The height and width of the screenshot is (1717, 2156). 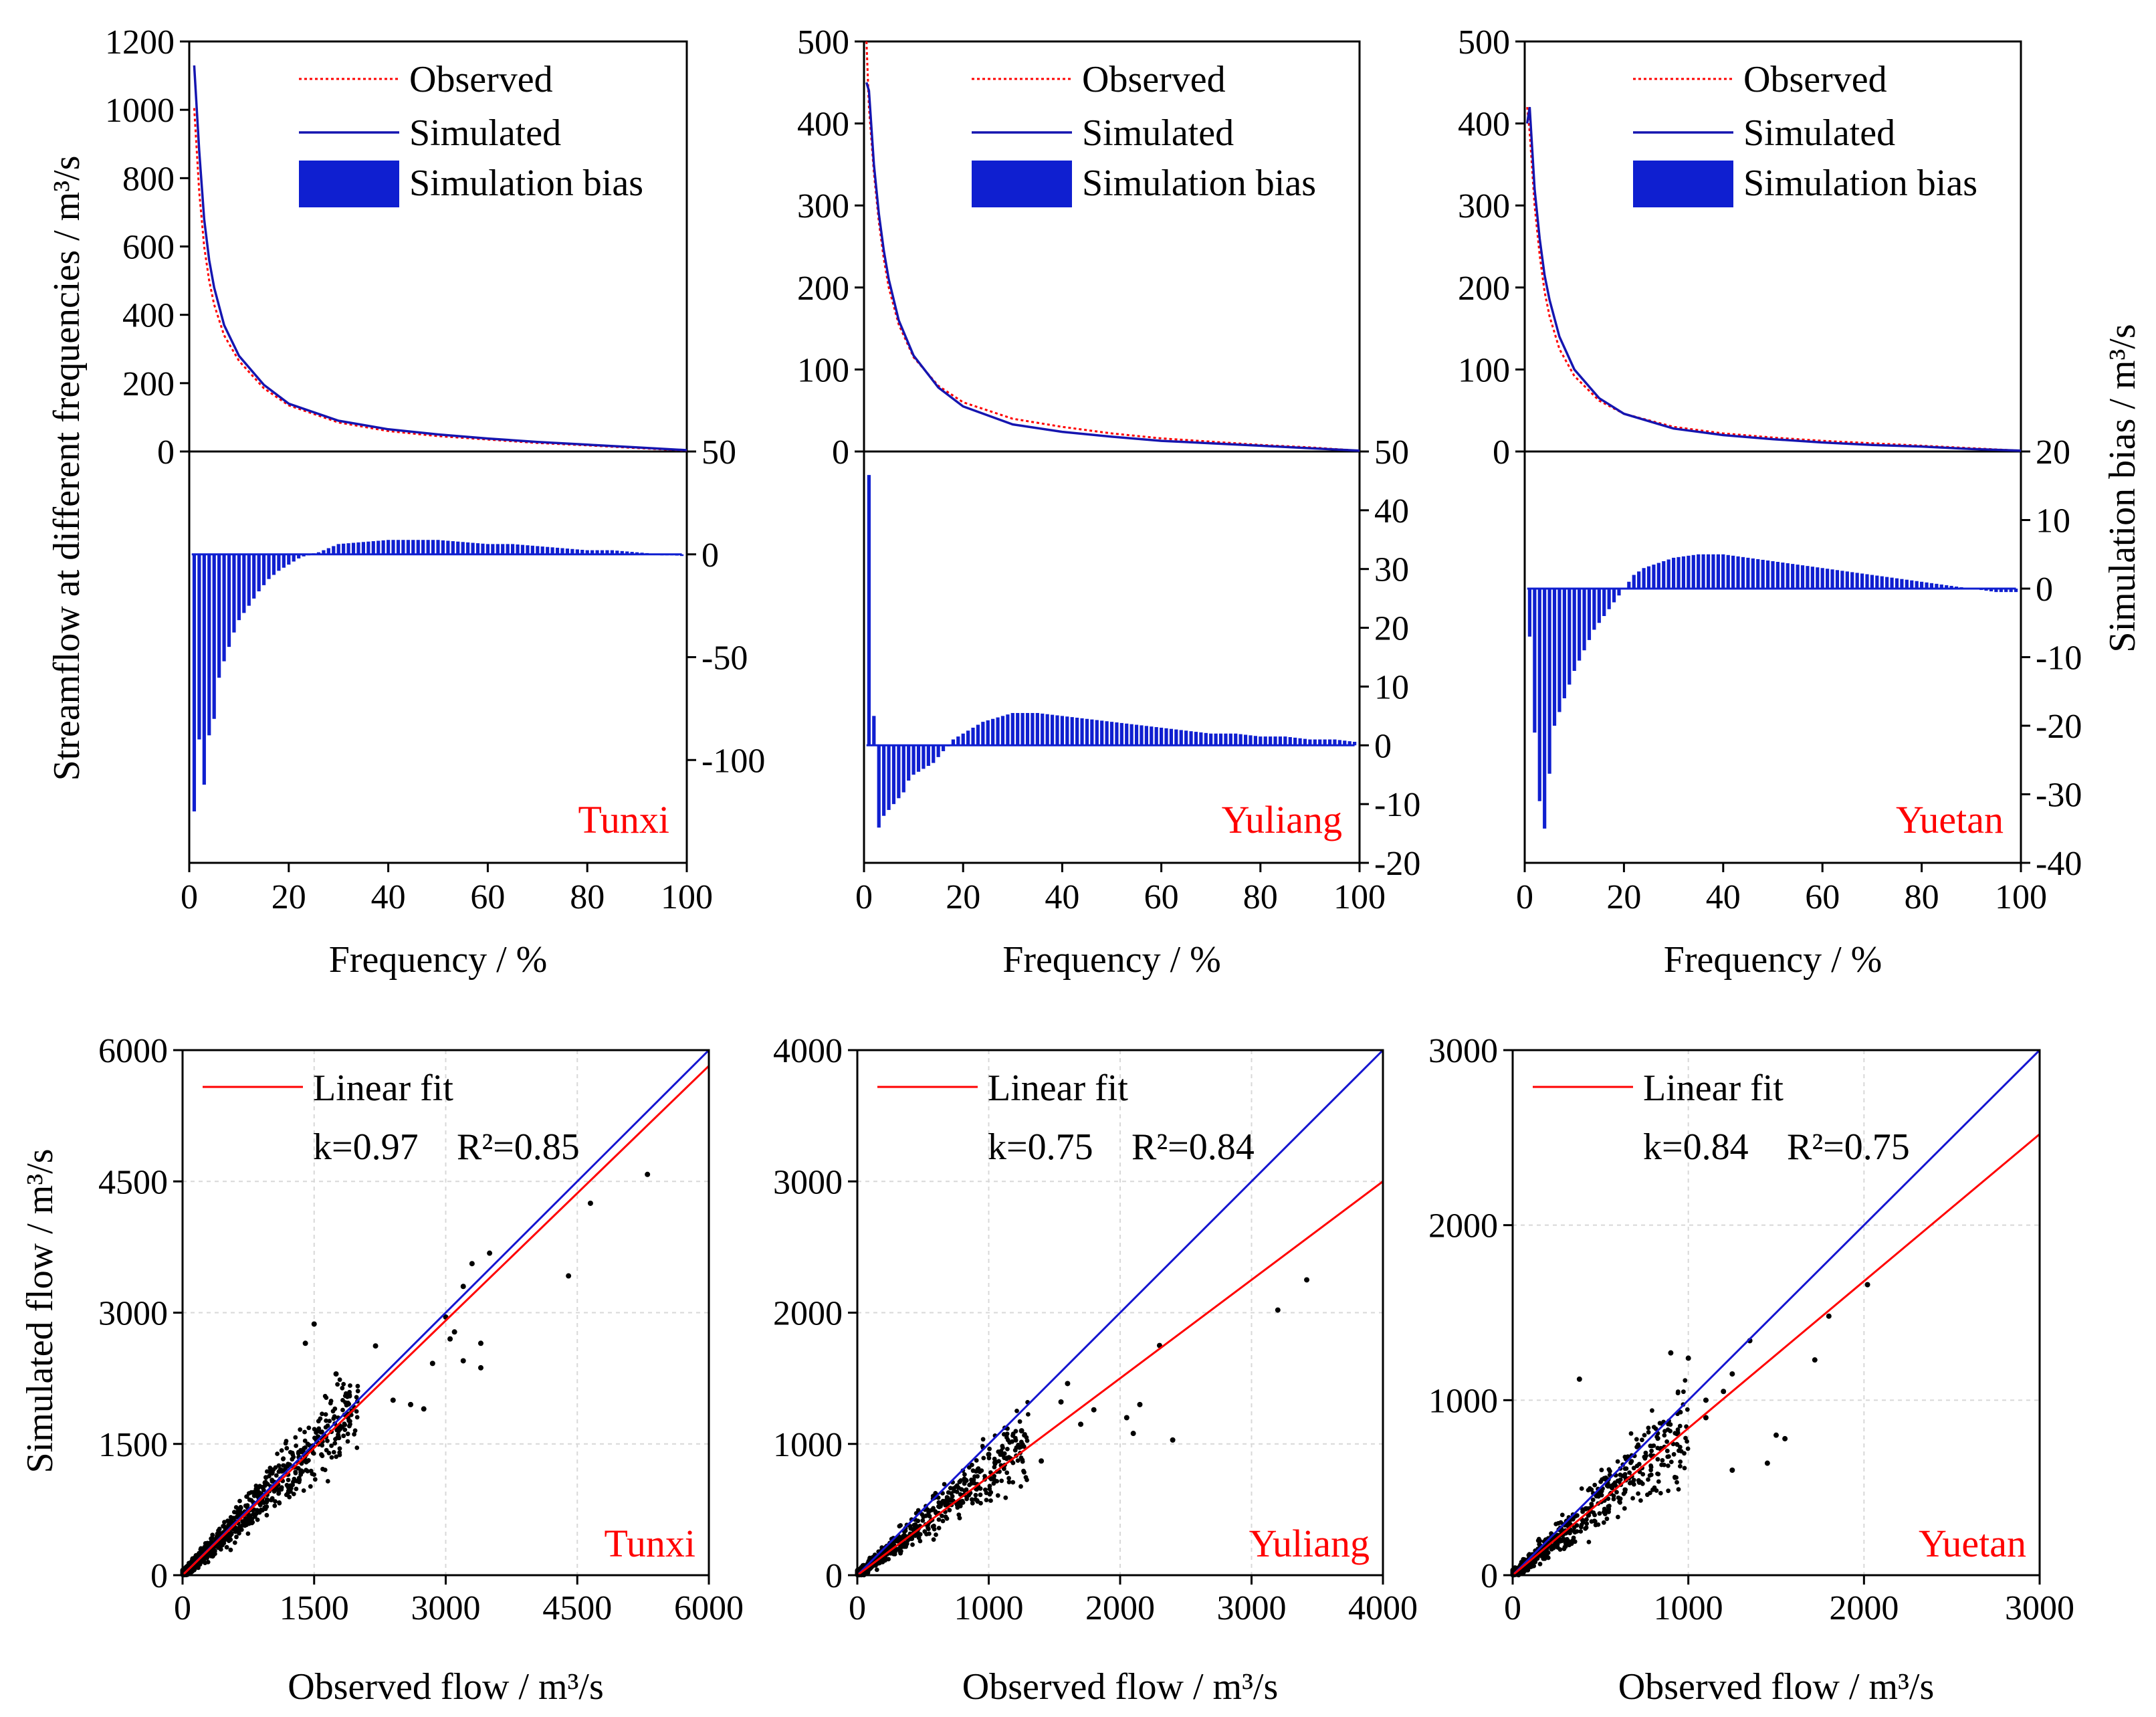 What do you see at coordinates (1773, 960) in the screenshot?
I see `x-axis-label: Frequency / %` at bounding box center [1773, 960].